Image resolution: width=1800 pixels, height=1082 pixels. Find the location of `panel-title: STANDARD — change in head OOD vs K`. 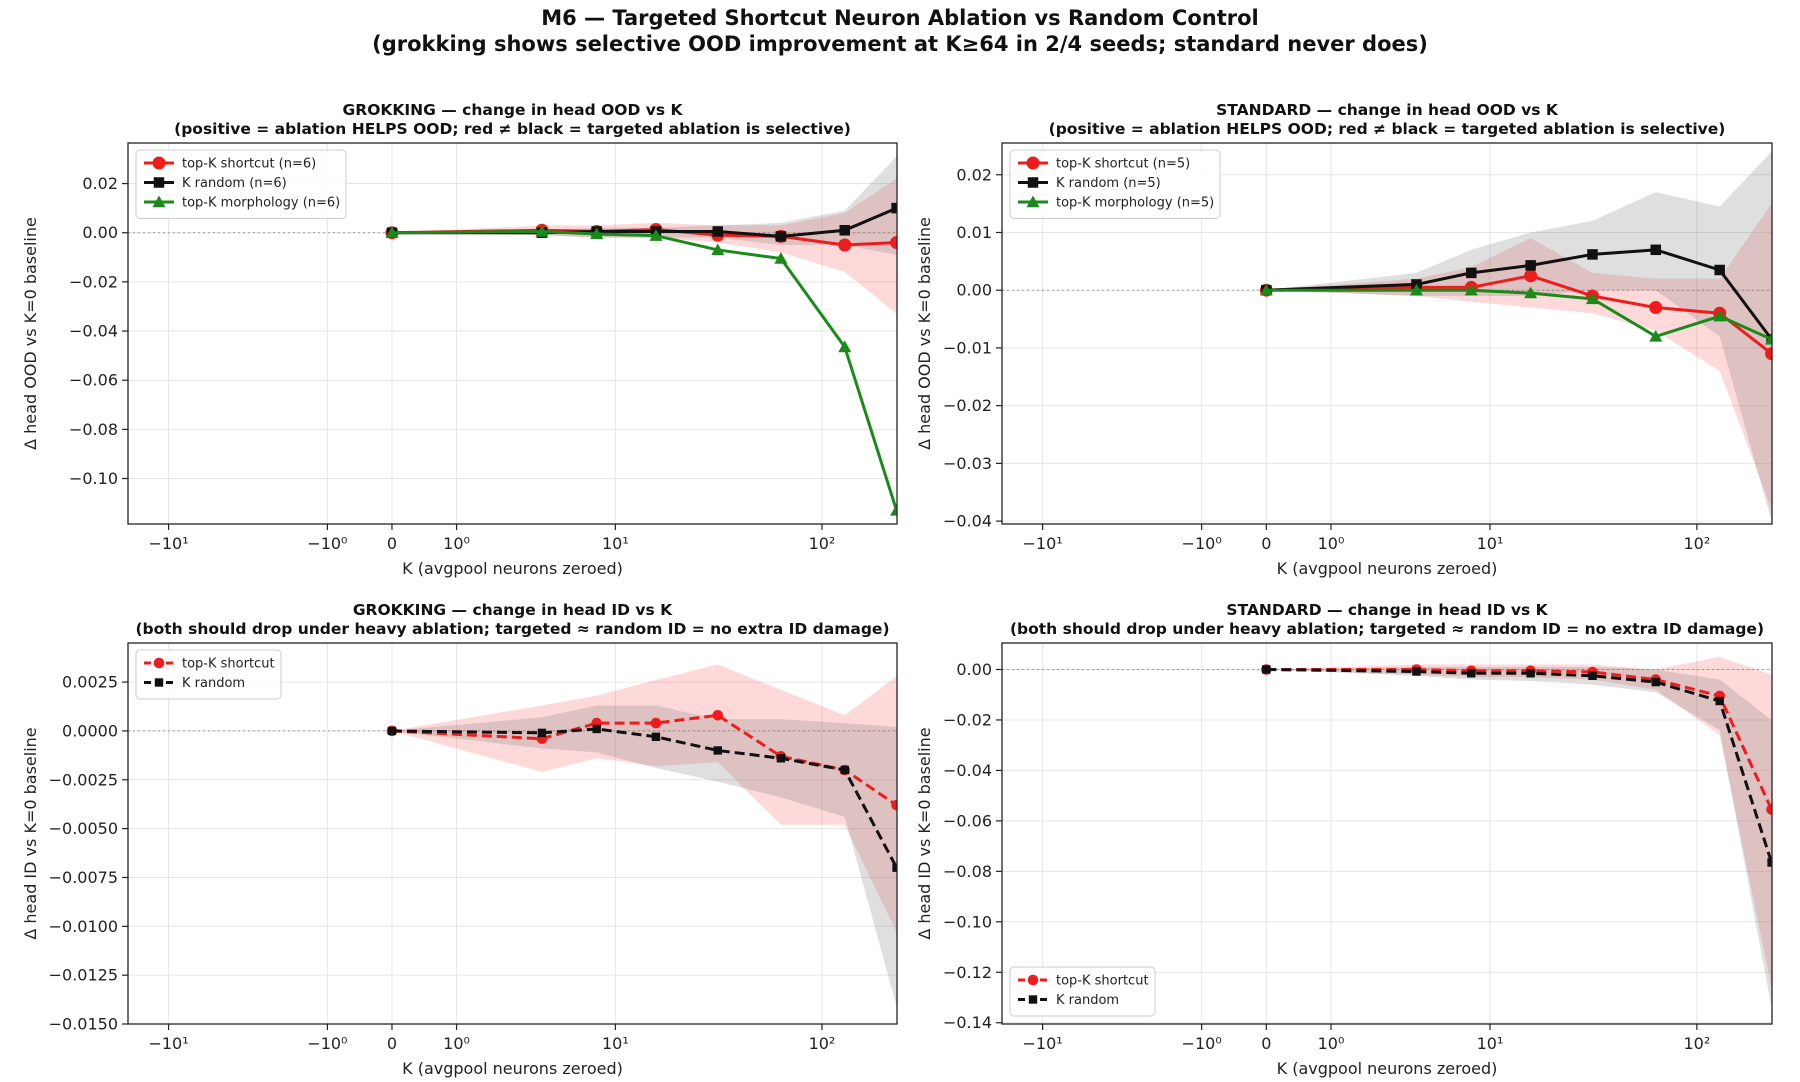

panel-title: STANDARD — change in head OOD vs K is located at coordinates (1387, 110).